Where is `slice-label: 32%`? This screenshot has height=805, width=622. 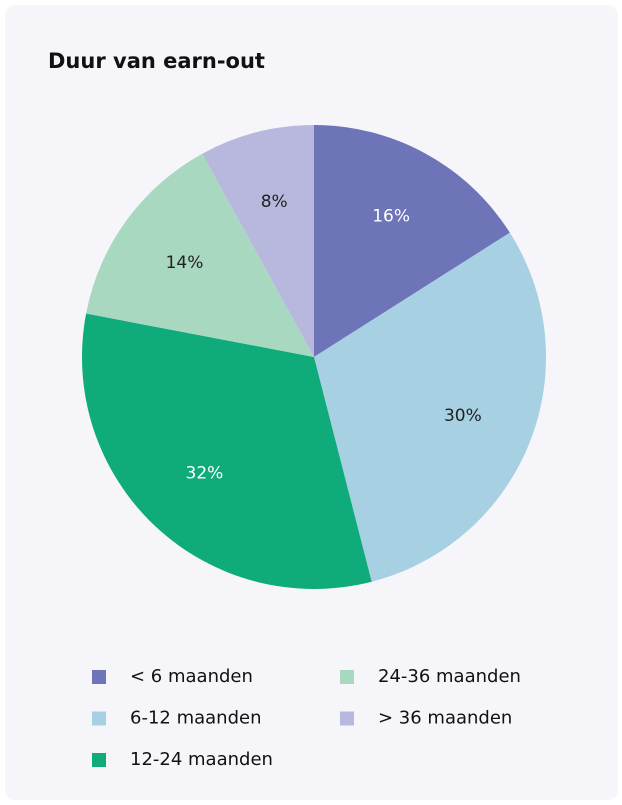
slice-label: 32% is located at coordinates (205, 474).